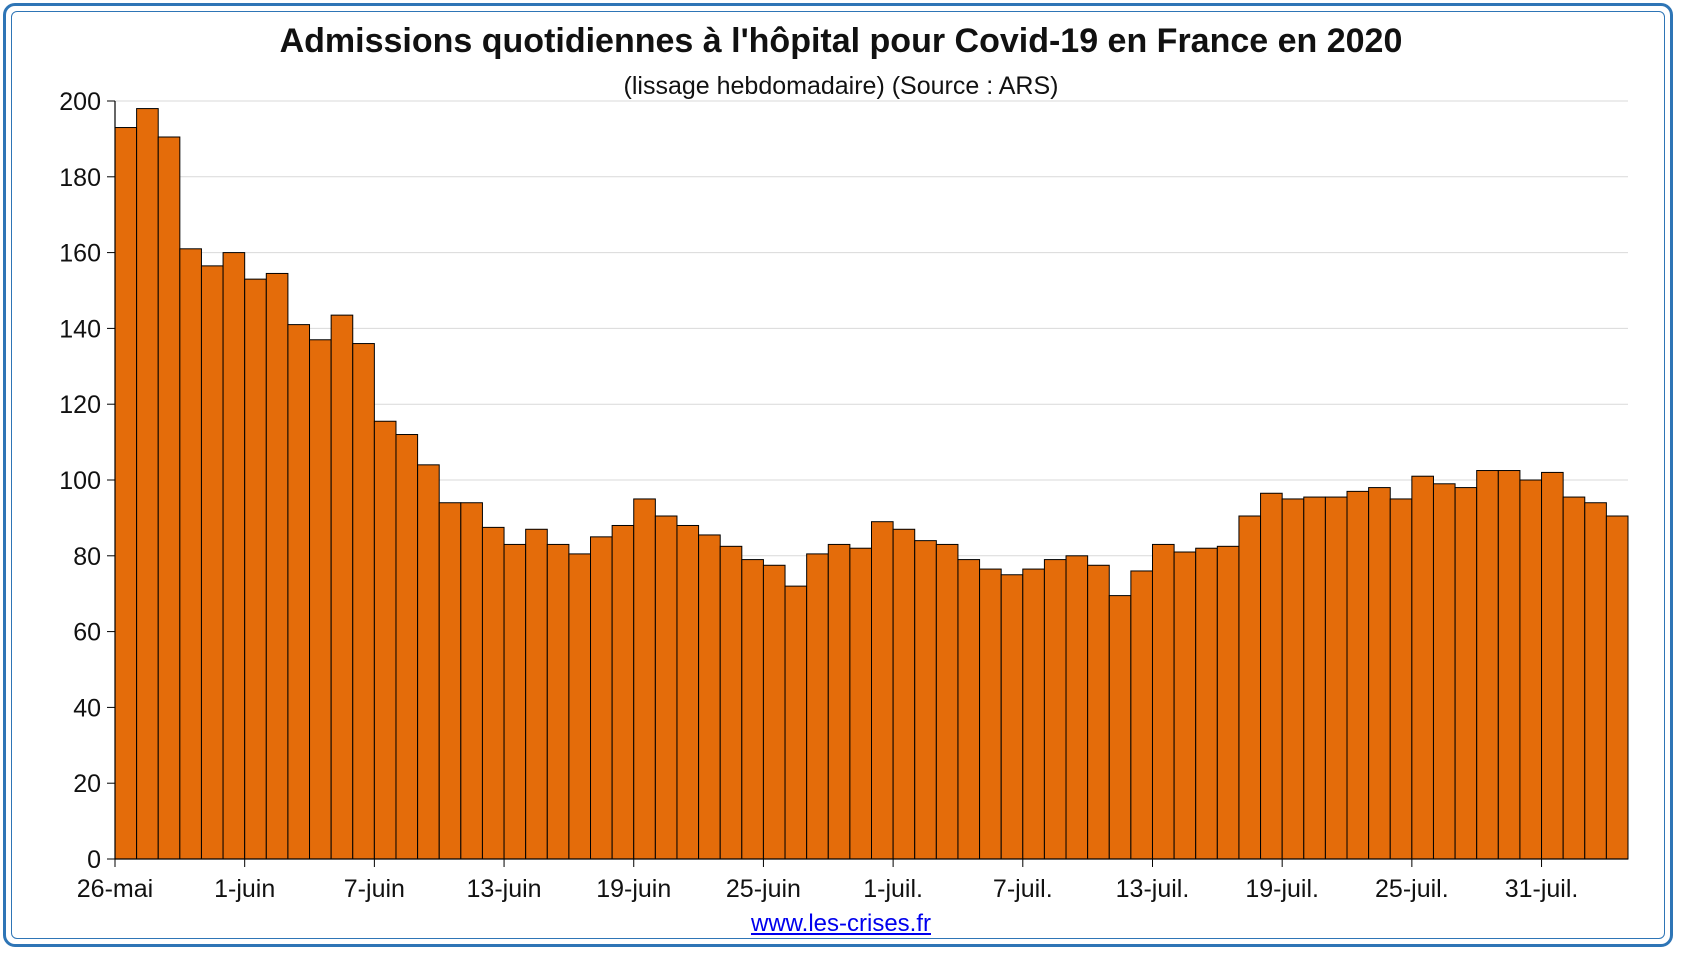  What do you see at coordinates (1412, 889) in the screenshot?
I see `x-tick-label: 25-juil.` at bounding box center [1412, 889].